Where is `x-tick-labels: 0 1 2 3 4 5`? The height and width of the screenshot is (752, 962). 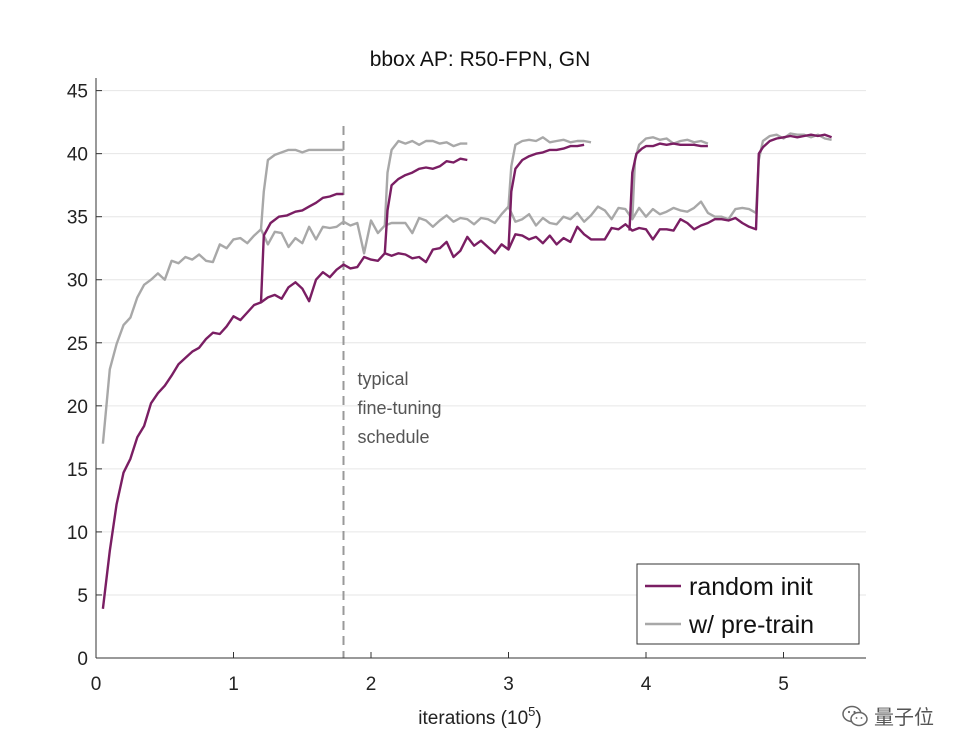 x-tick-labels: 0 1 2 3 4 5 is located at coordinates (440, 684).